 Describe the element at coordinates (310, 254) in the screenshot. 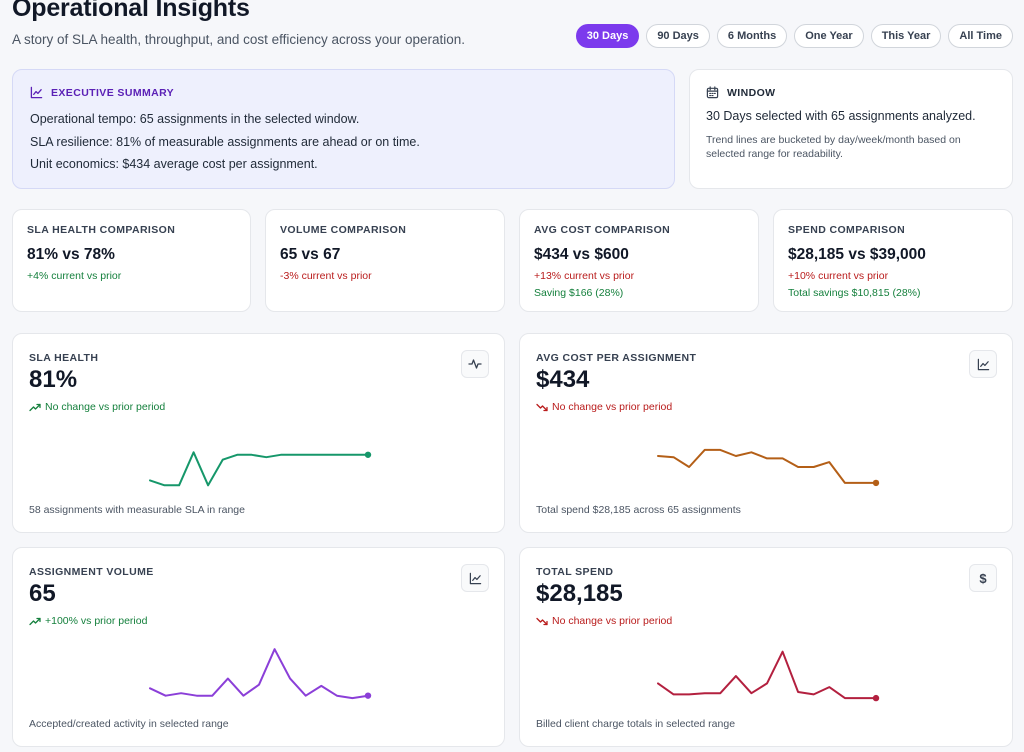

I see `comparison-value: 65 vs 67` at that location.